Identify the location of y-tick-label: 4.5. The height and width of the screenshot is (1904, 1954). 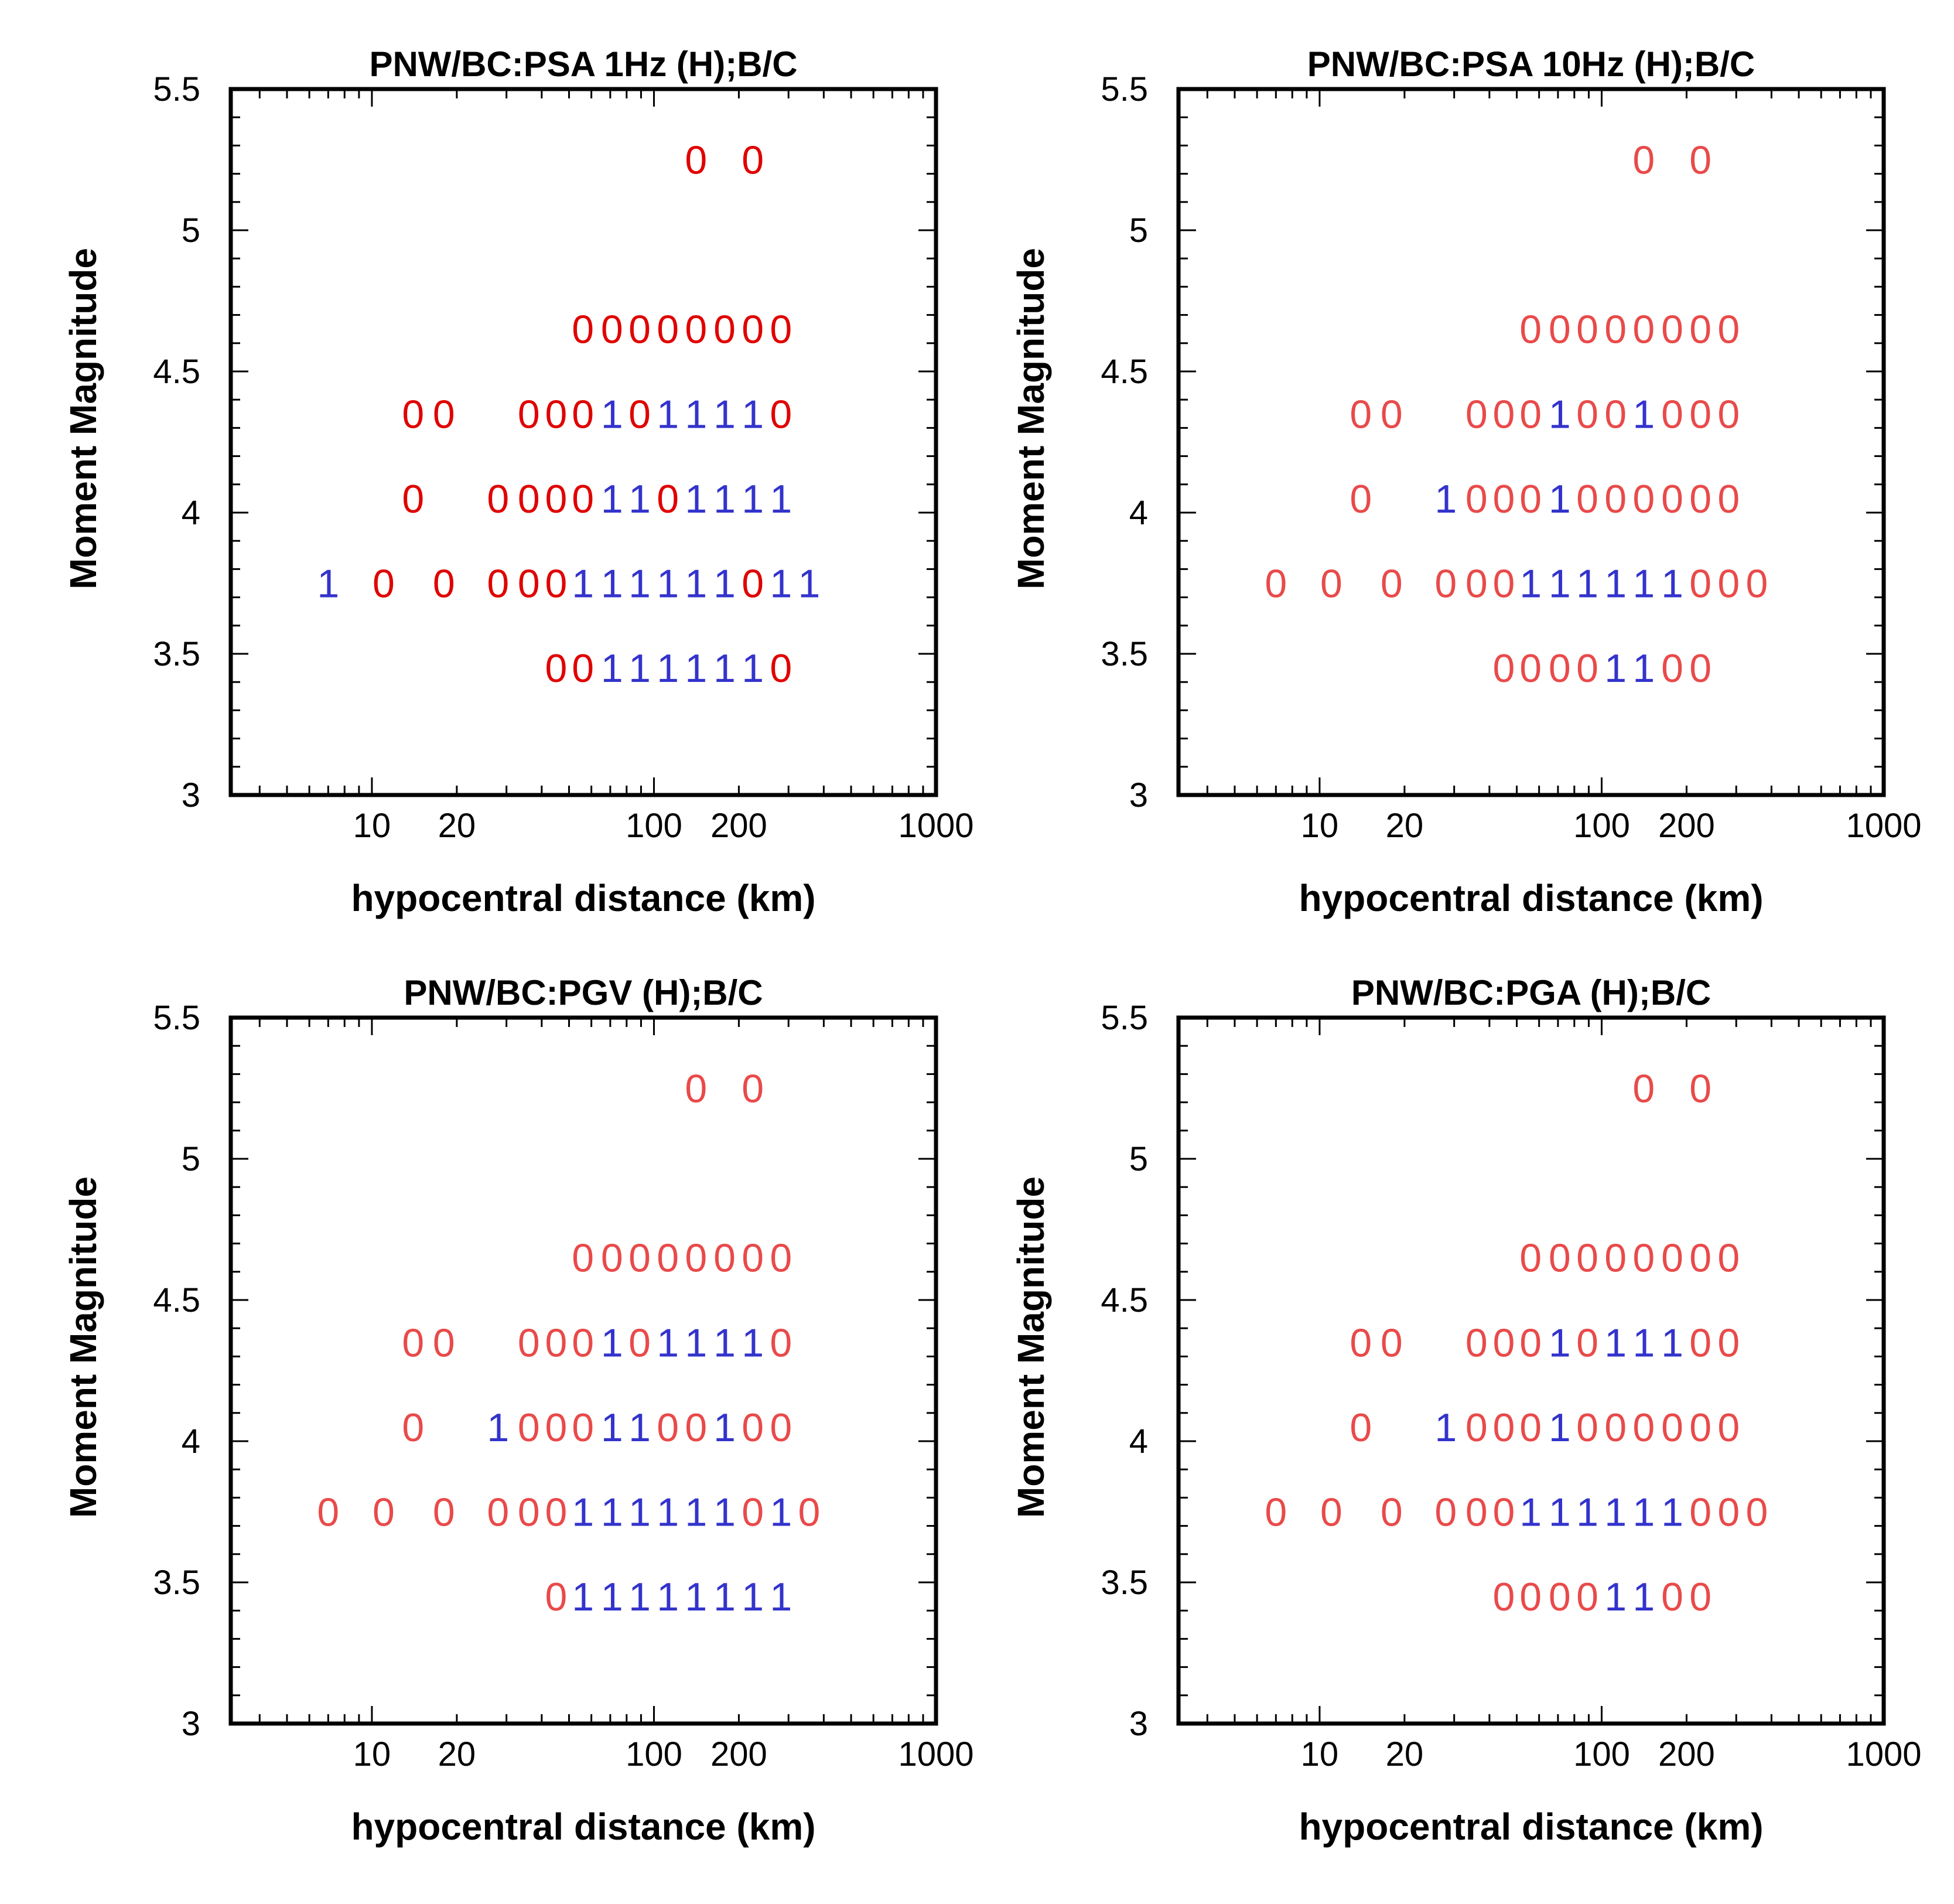
(176, 1300).